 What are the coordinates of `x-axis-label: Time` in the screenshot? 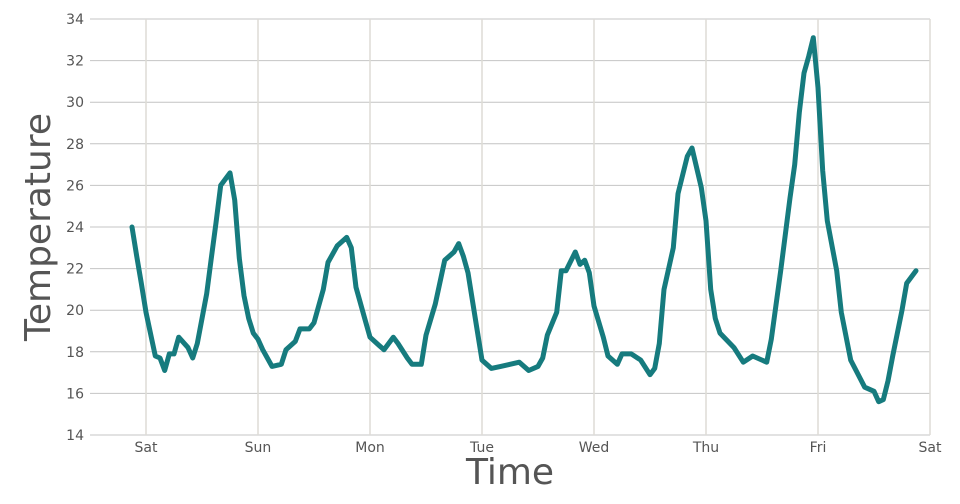 It's located at (509, 472).